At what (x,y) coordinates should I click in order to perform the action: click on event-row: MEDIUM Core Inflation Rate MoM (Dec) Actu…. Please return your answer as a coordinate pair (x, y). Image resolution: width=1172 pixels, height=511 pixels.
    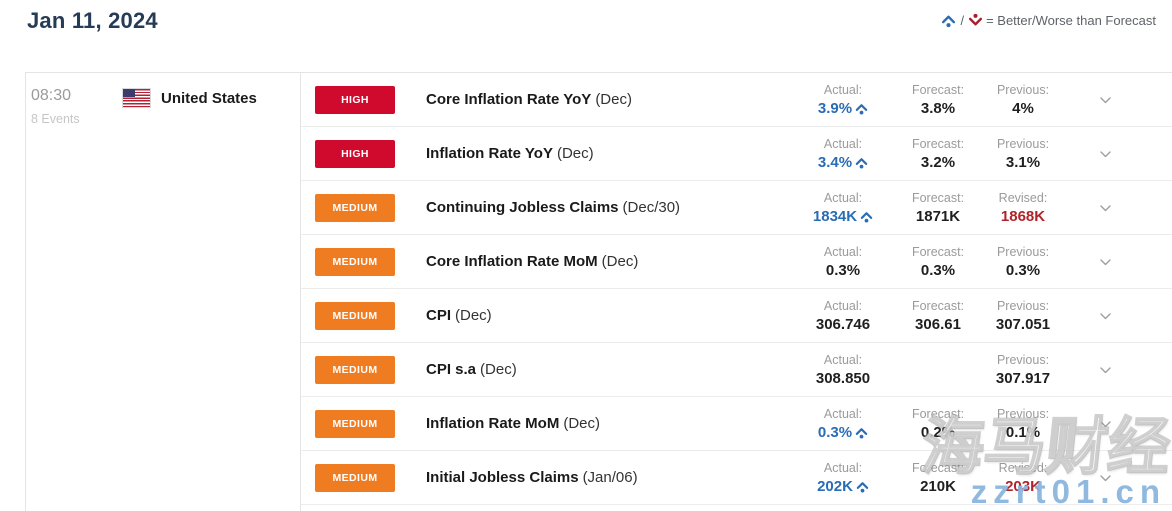
    Looking at the image, I should click on (736, 262).